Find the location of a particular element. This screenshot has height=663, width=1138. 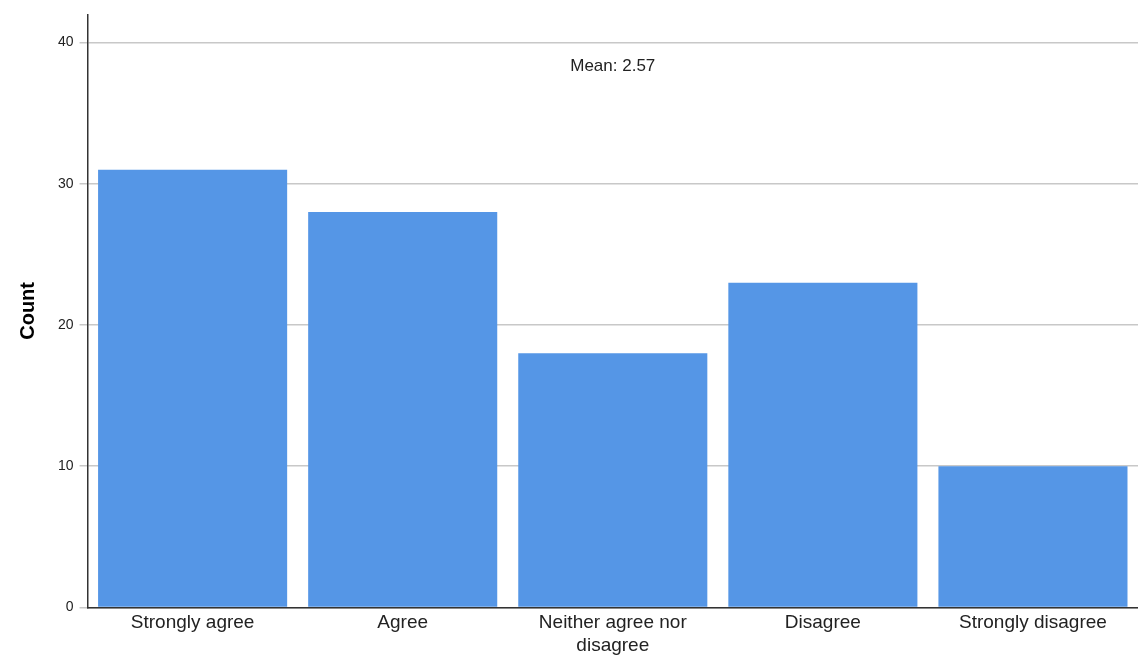

annotation: Mean: 2.57 is located at coordinates (613, 66).